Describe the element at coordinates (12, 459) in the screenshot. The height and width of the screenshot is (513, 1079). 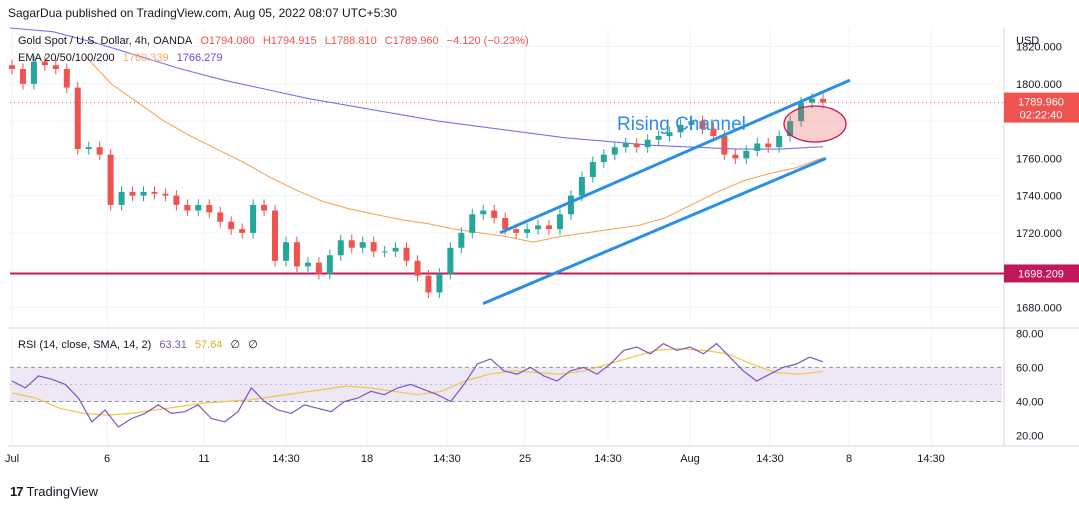
I see `time-tick-label: Jul` at that location.